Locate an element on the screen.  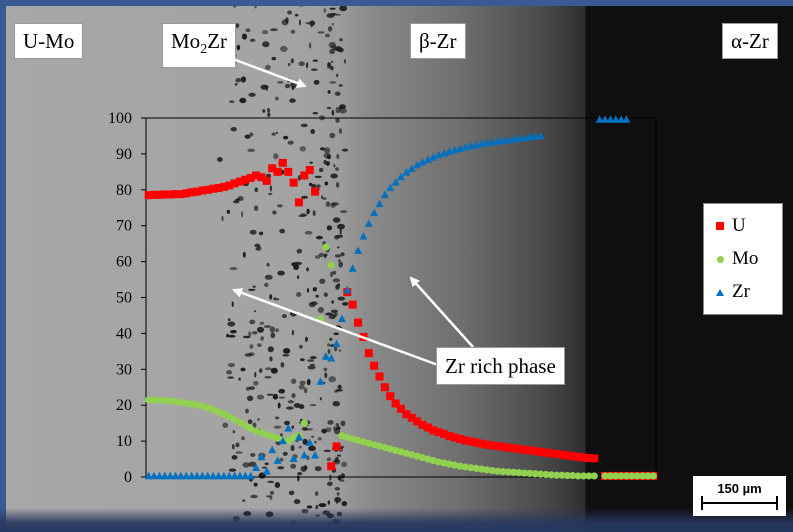
legend: U Mo Zr is located at coordinates (743, 259).